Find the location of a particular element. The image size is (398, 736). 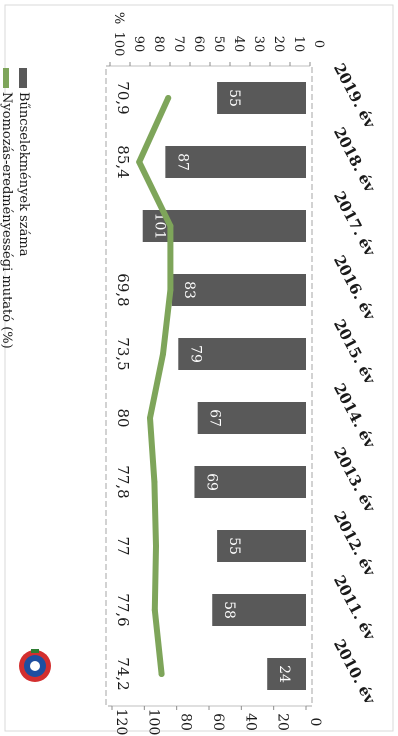

bar-value-label: 58 is located at coordinates (229, 610).